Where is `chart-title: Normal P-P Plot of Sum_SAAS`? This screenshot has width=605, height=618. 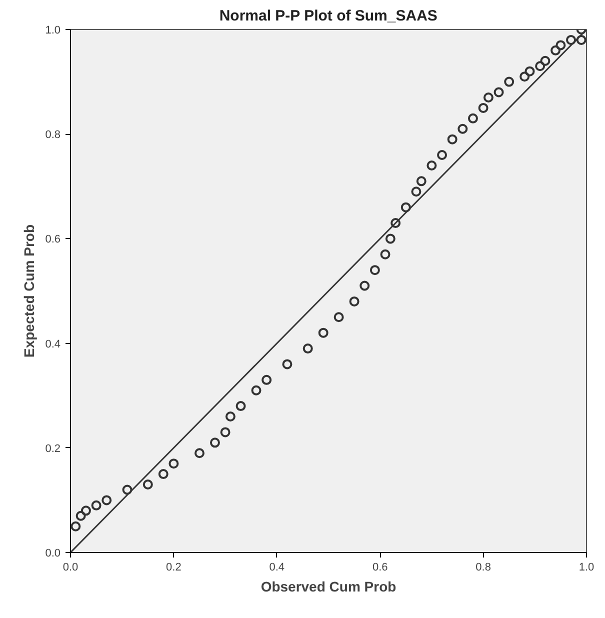
chart-title: Normal P-P Plot of Sum_SAAS is located at coordinates (328, 16).